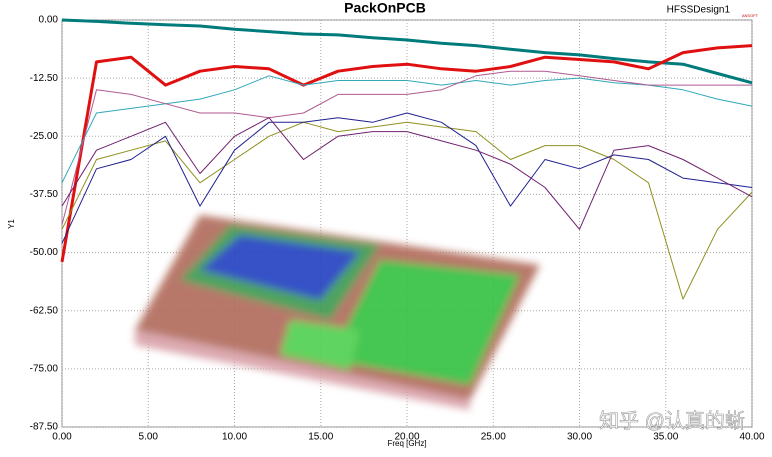  Describe the element at coordinates (44, 252) in the screenshot. I see `y-tick-label: -50.00` at that location.